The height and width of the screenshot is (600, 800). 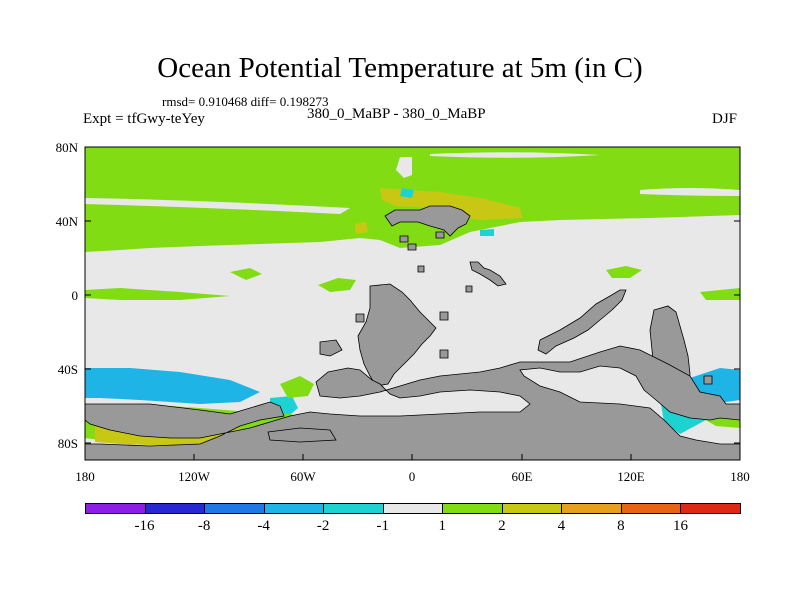 What do you see at coordinates (204, 526) in the screenshot?
I see `colorbar-label: -8` at bounding box center [204, 526].